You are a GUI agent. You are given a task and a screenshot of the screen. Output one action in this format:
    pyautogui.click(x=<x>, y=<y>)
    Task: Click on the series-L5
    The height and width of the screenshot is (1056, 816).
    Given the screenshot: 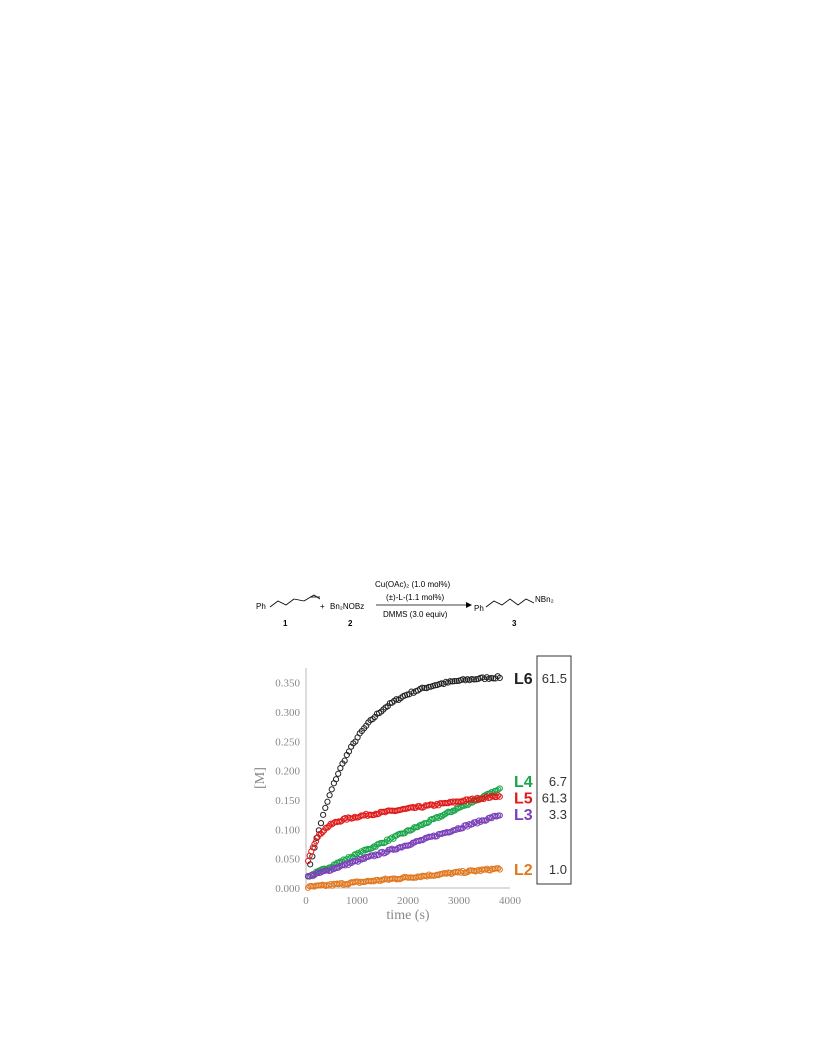 What is the action you would take?
    pyautogui.click(x=403, y=828)
    